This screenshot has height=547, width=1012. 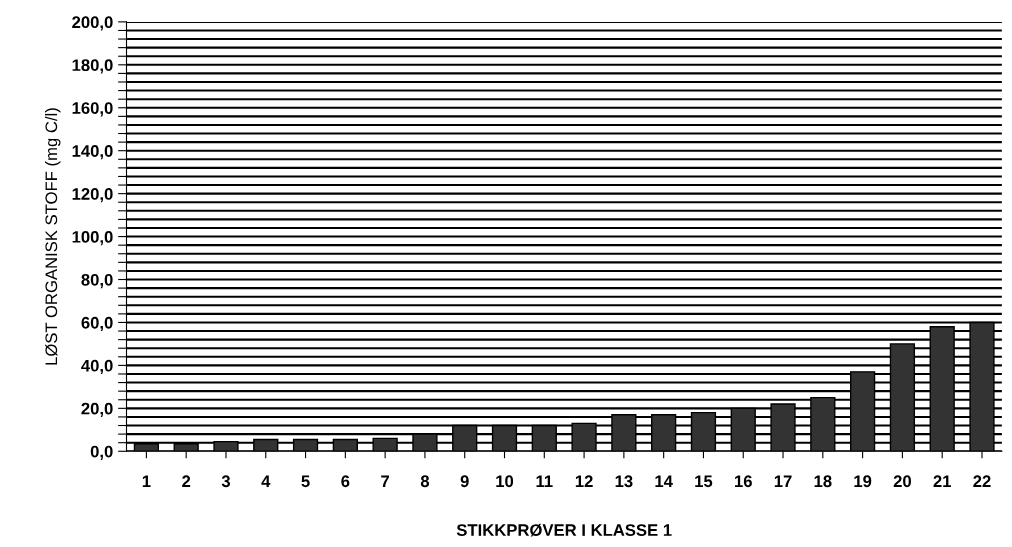 I want to click on y-tick-label: 160,0, so click(x=92, y=109).